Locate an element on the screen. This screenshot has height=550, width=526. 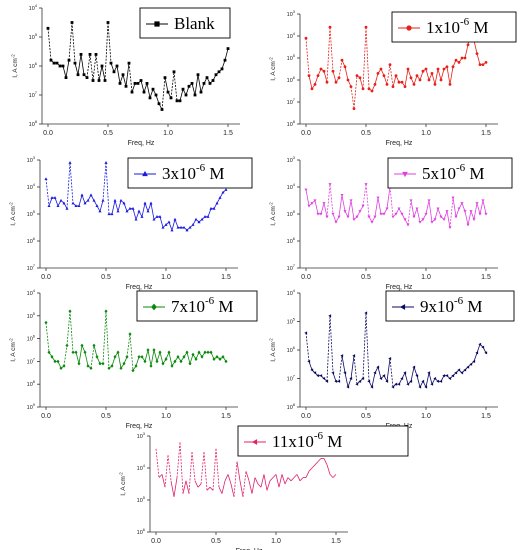
y-tick-label: 10⁴ is located at coordinates (291, 292).